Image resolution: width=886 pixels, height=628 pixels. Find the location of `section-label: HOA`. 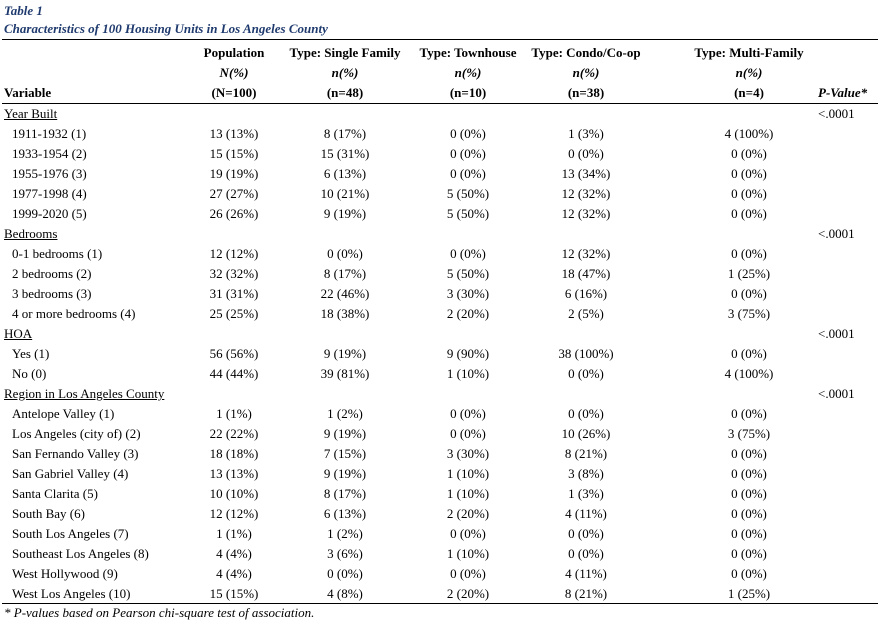

section-label: HOA is located at coordinates (18, 333).